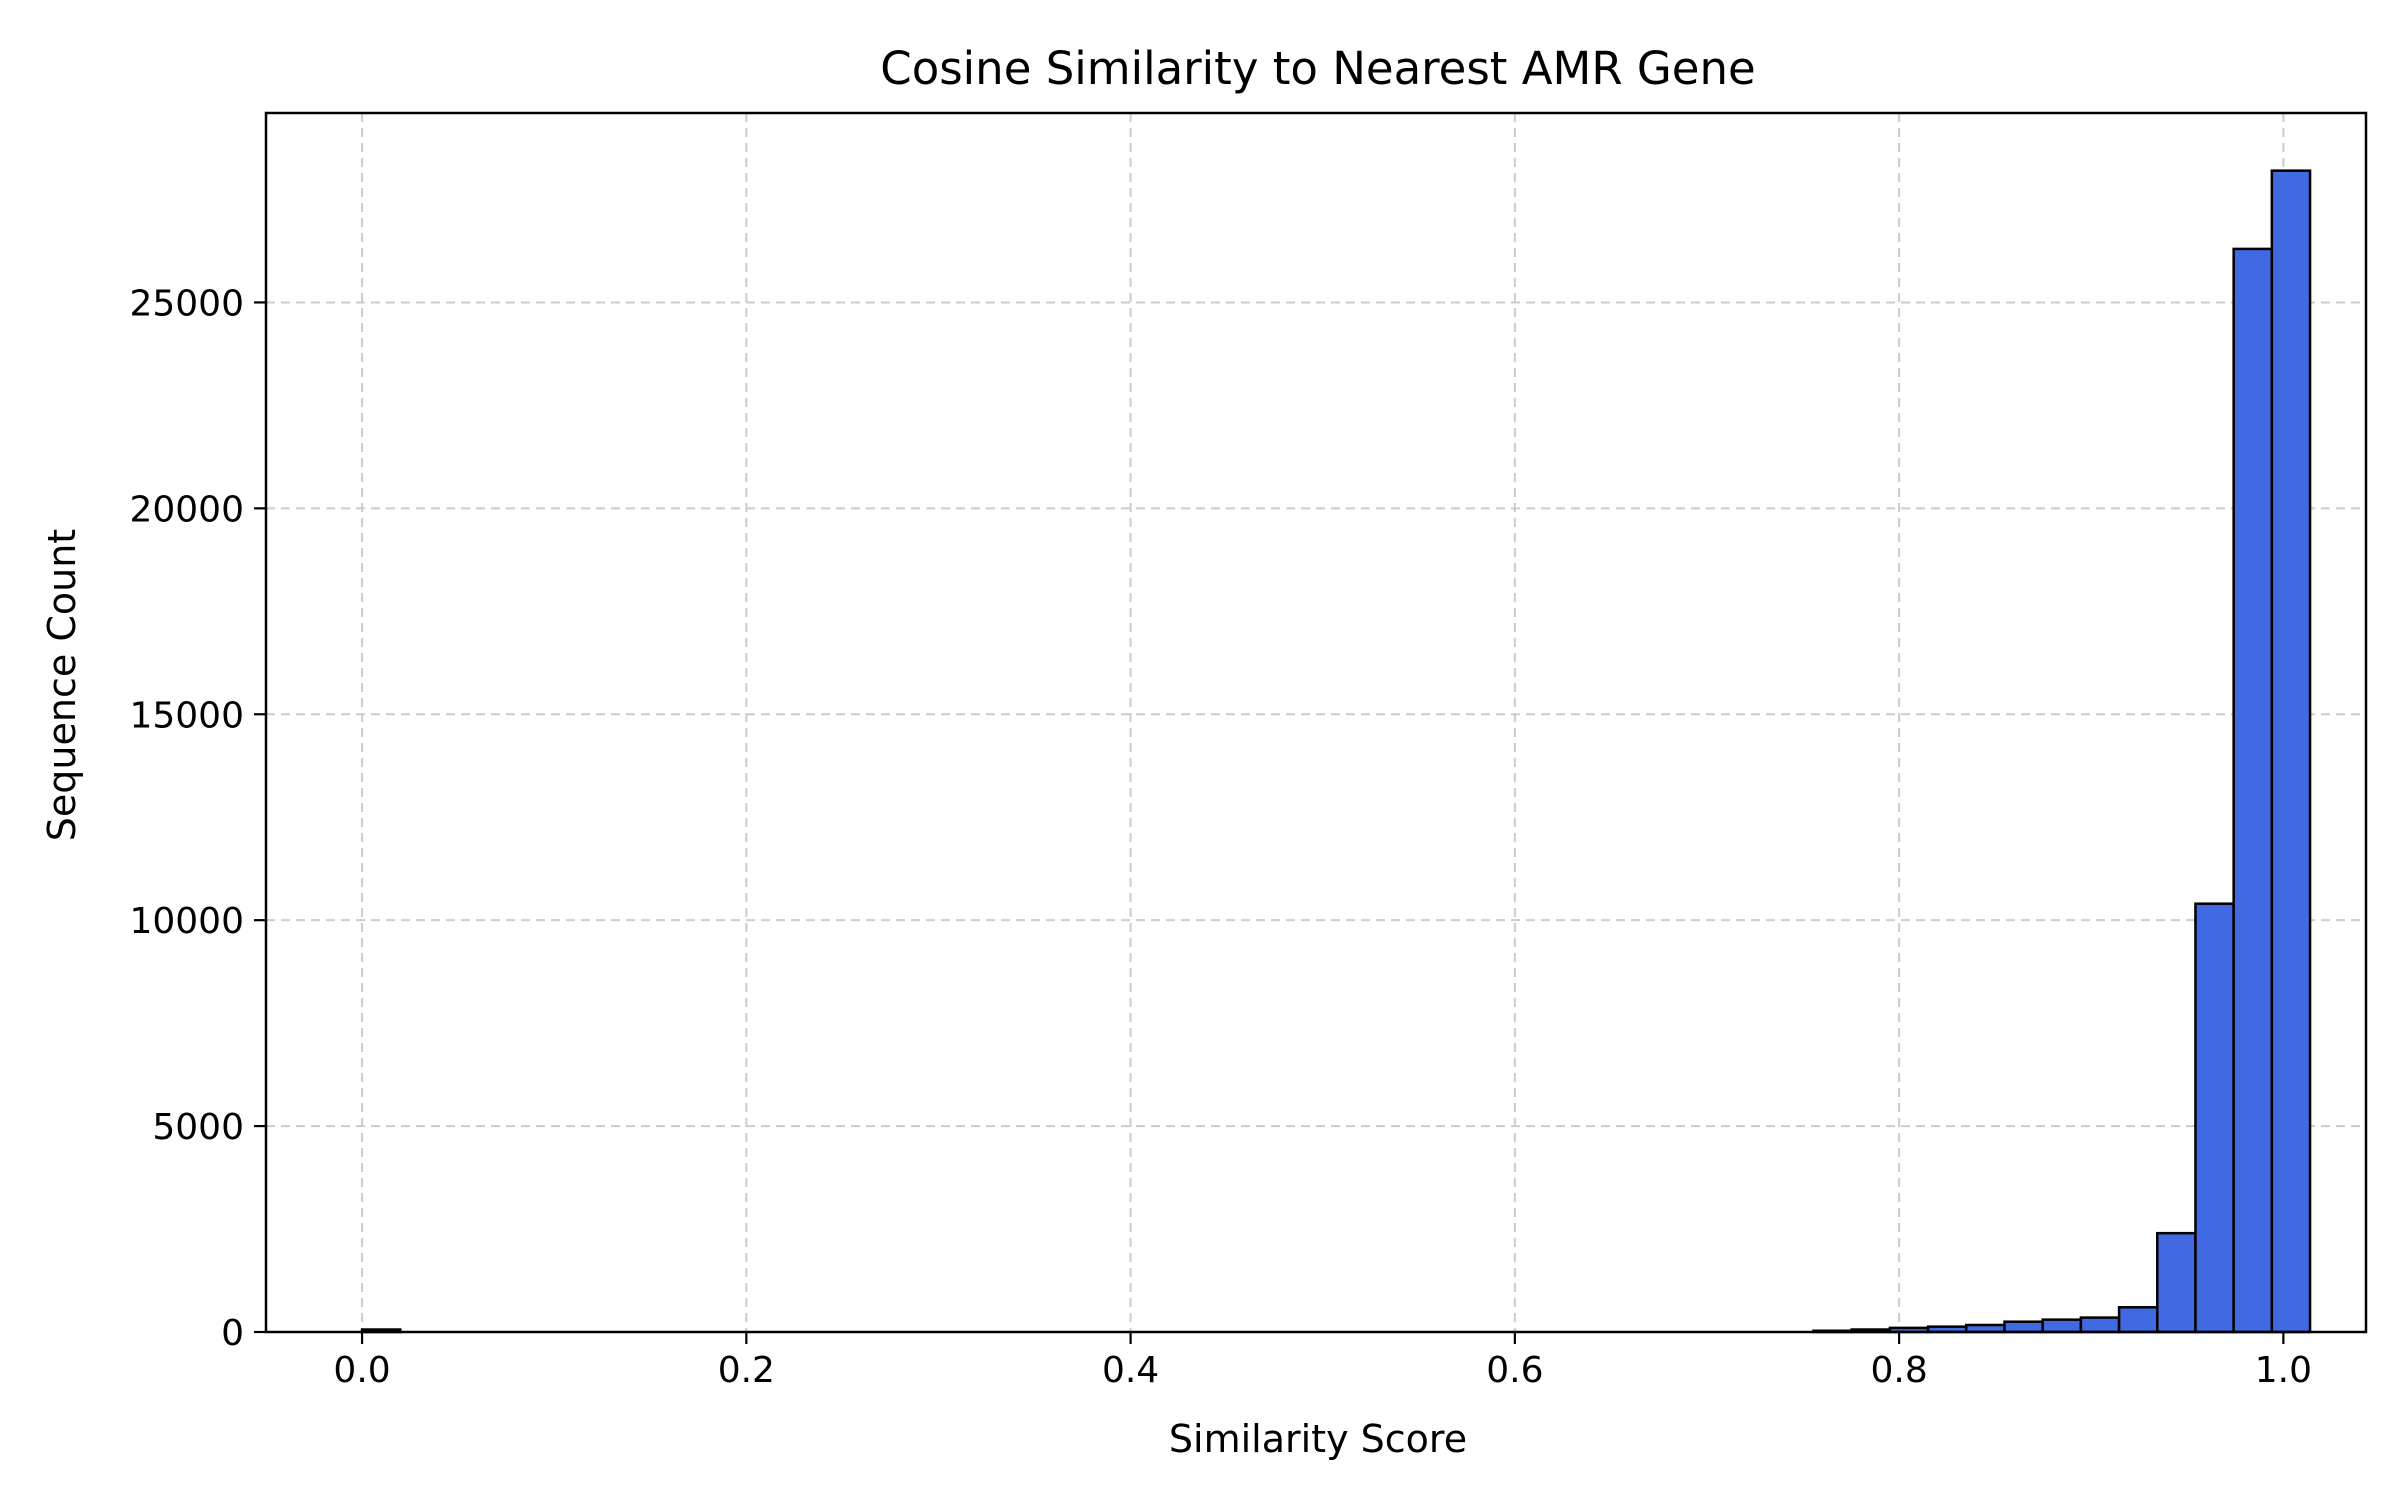  What do you see at coordinates (186, 303) in the screenshot?
I see `y-tick-label: 25000` at bounding box center [186, 303].